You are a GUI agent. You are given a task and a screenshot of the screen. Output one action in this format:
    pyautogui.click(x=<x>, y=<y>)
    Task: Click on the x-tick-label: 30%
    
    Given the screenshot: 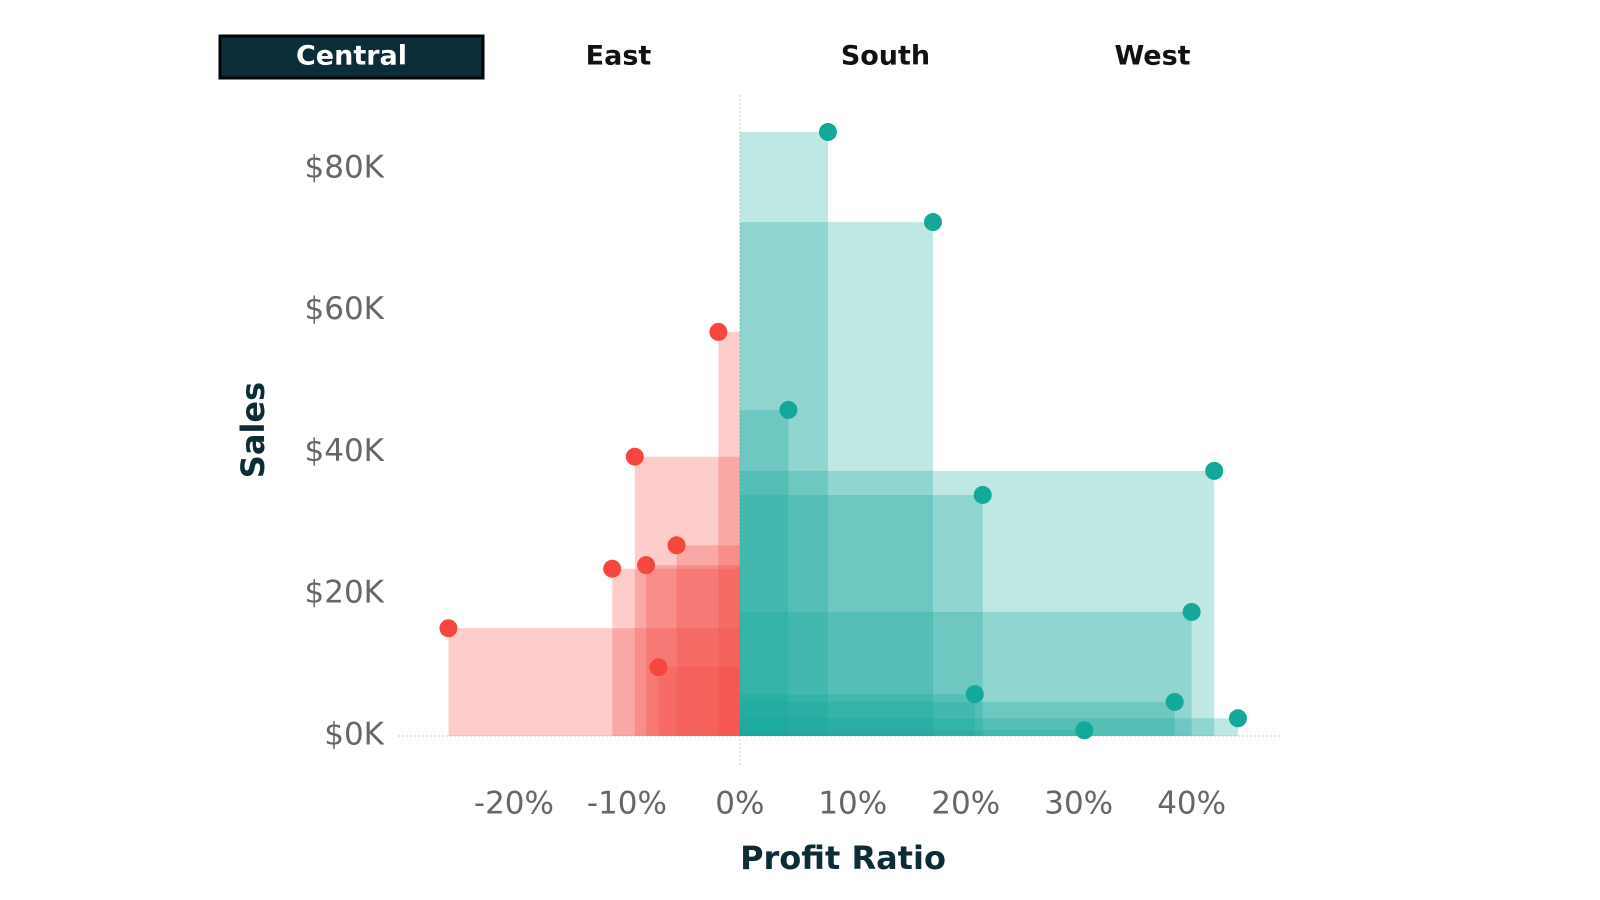 What is the action you would take?
    pyautogui.click(x=1078, y=804)
    